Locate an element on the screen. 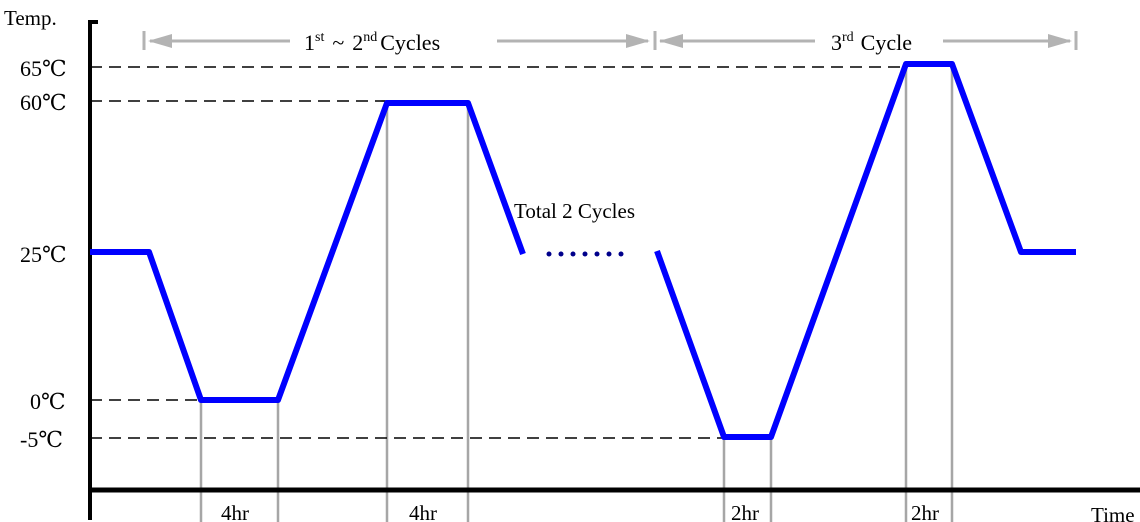  temperature-labels: 65℃ 60℃ 25℃ 0℃ -5℃ is located at coordinates (43, 254).